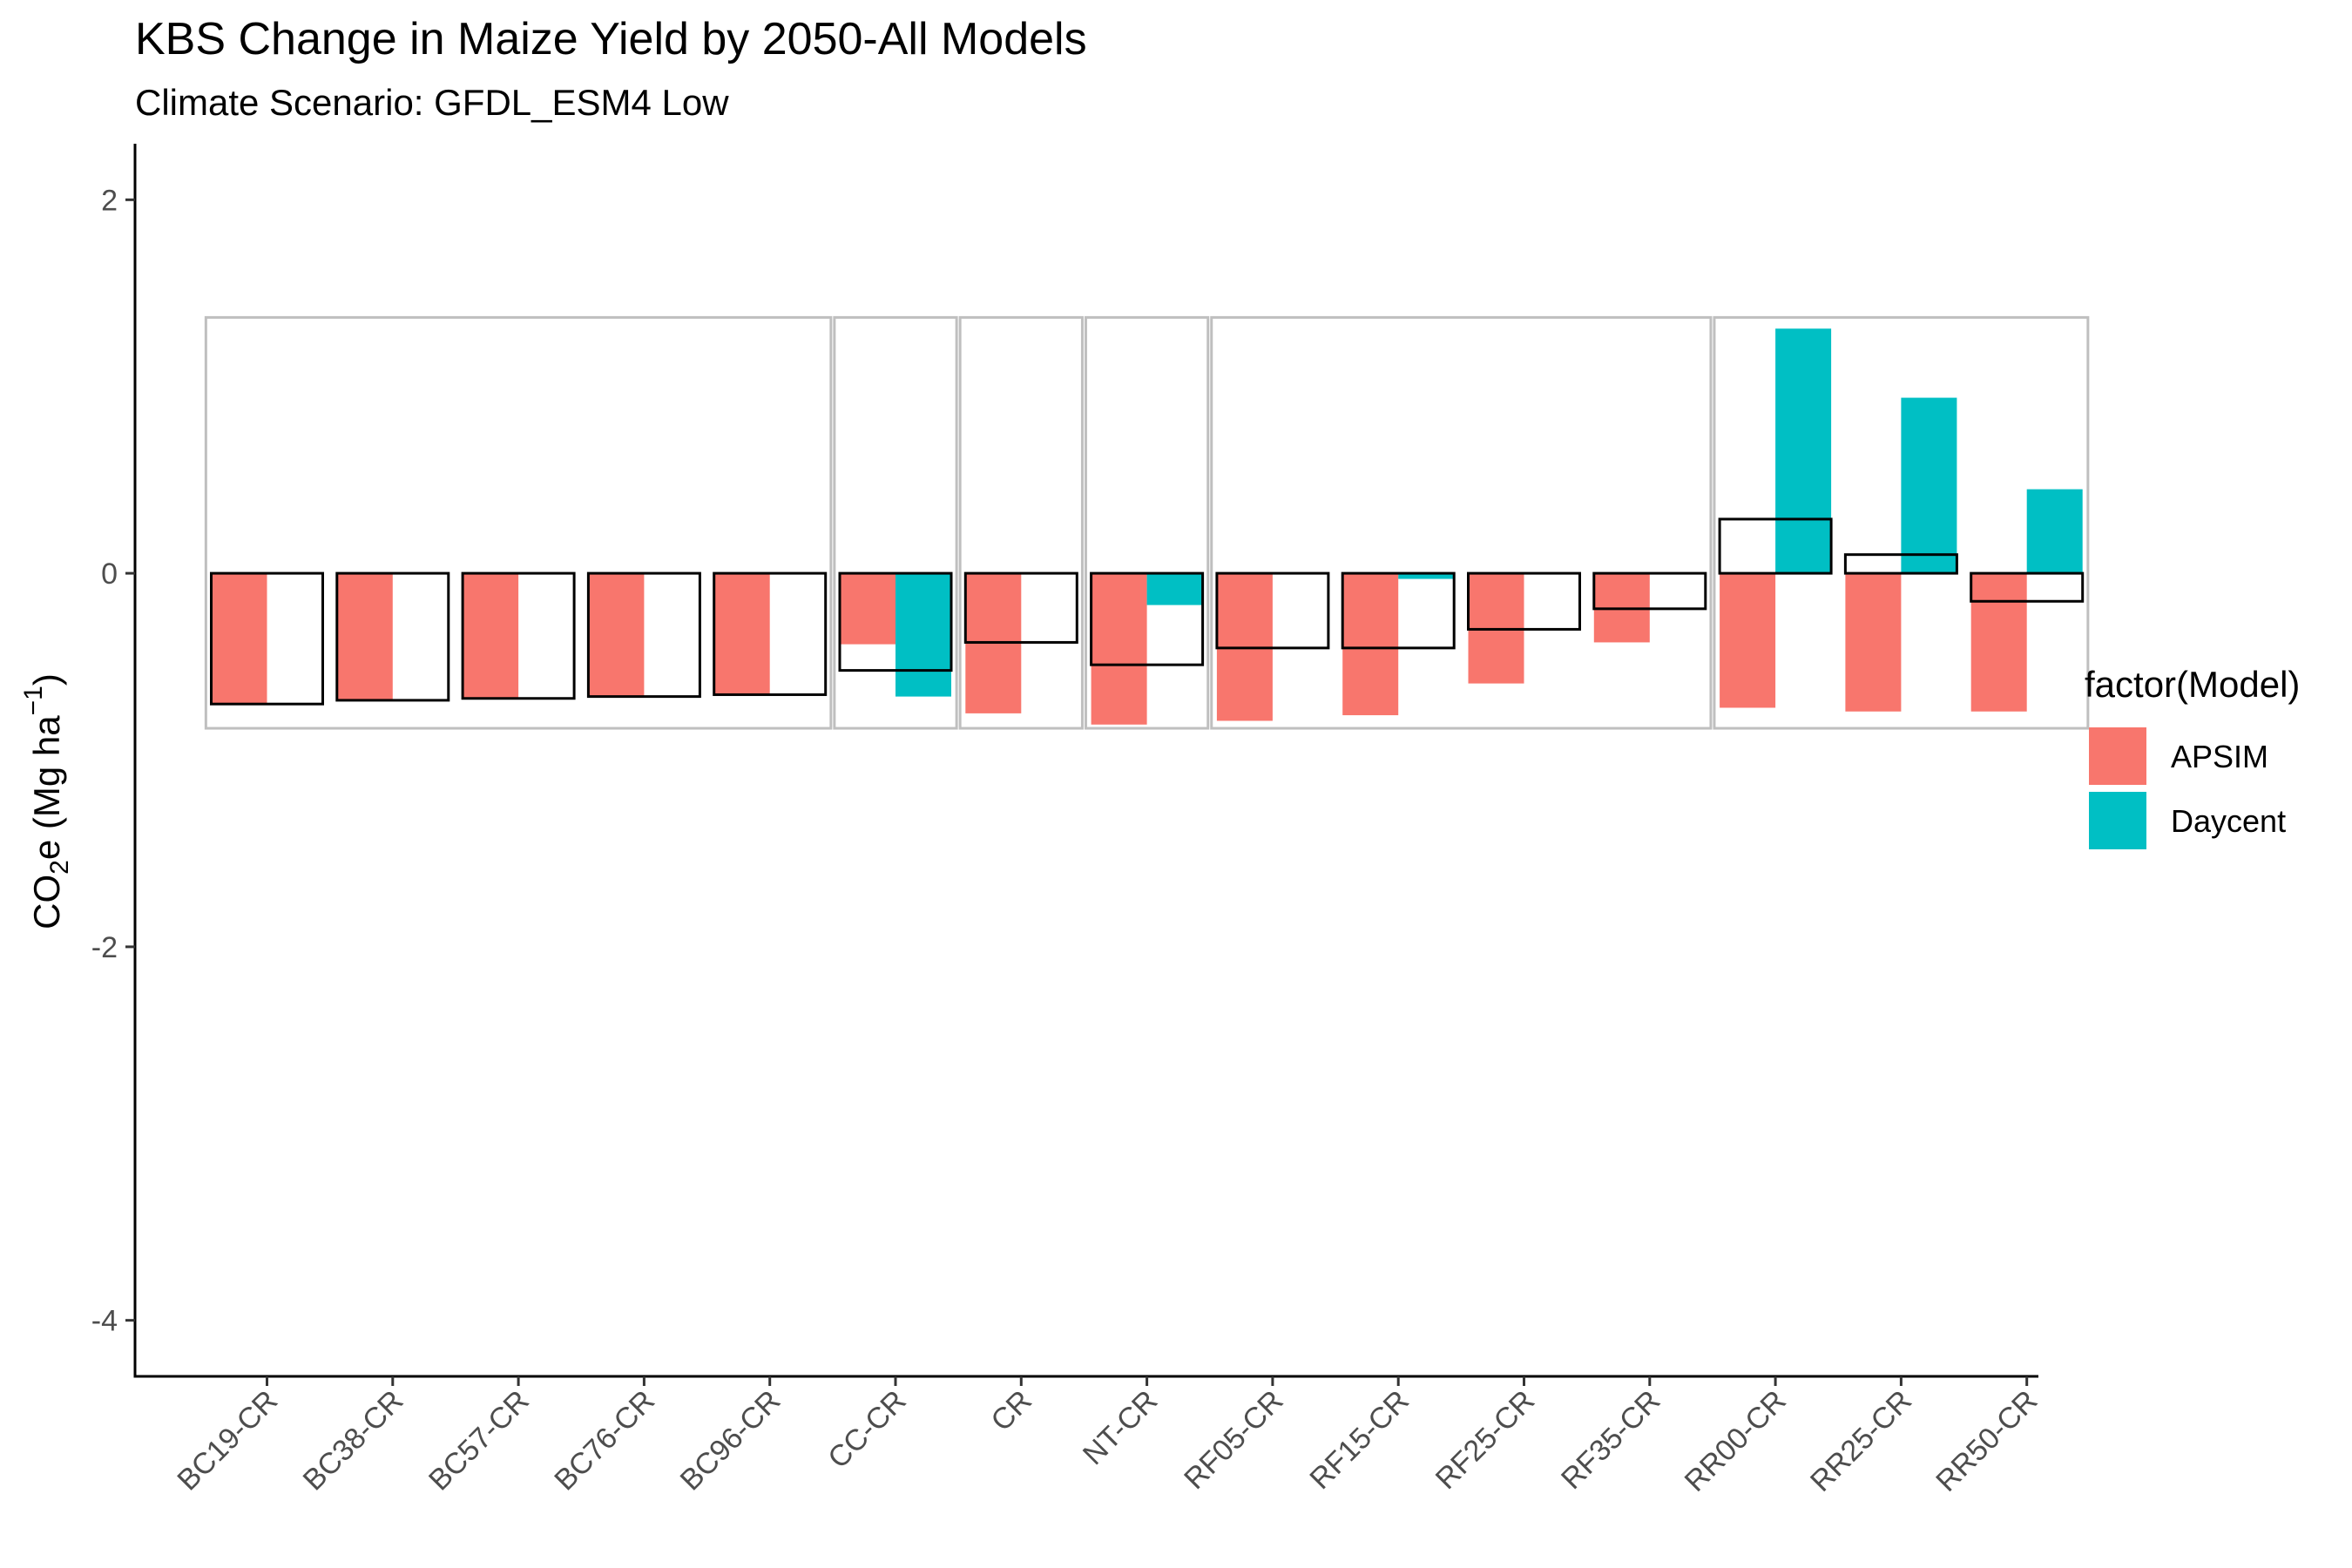  I want to click on mean-outline-rr00-cr, so click(1775, 546).